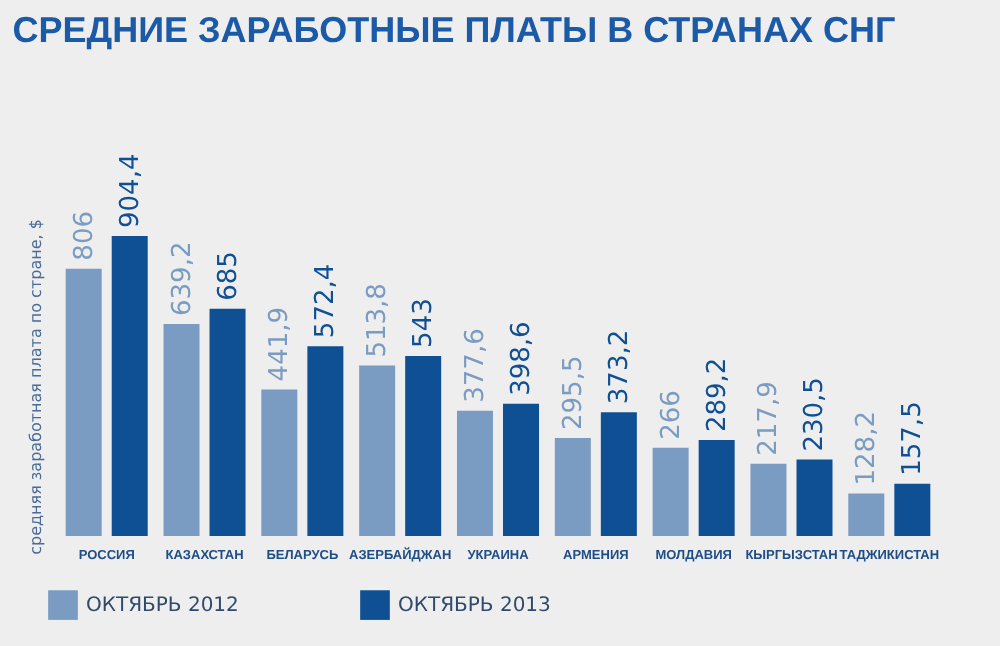 This screenshot has width=1000, height=646. I want to click on legend-label: ОКТЯБРЬ 2012, so click(162, 606).